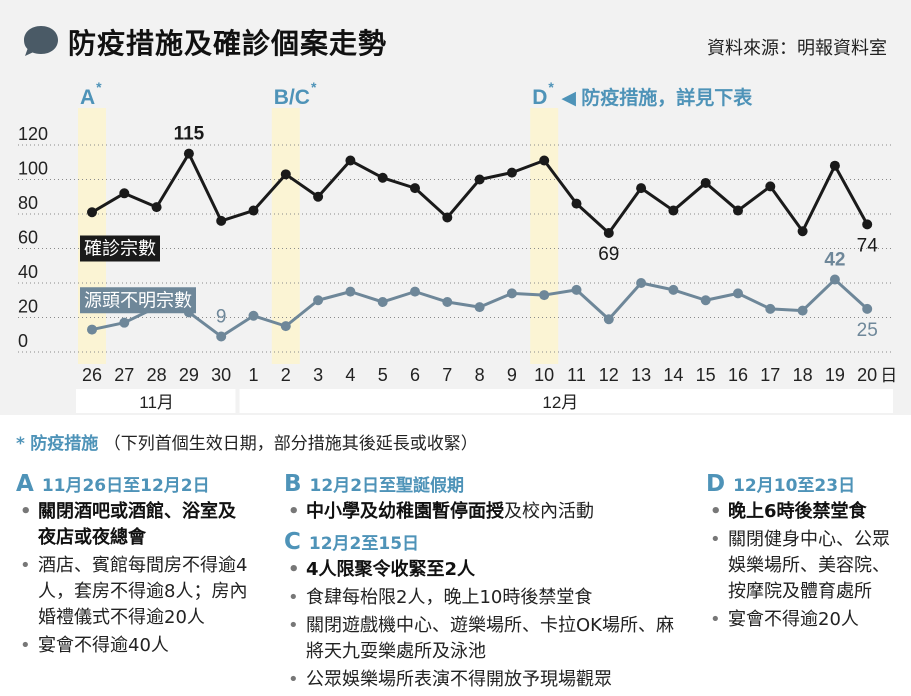 Image resolution: width=911 pixels, height=696 pixels. What do you see at coordinates (124, 375) in the screenshot?
I see `x-tick-label: 27` at bounding box center [124, 375].